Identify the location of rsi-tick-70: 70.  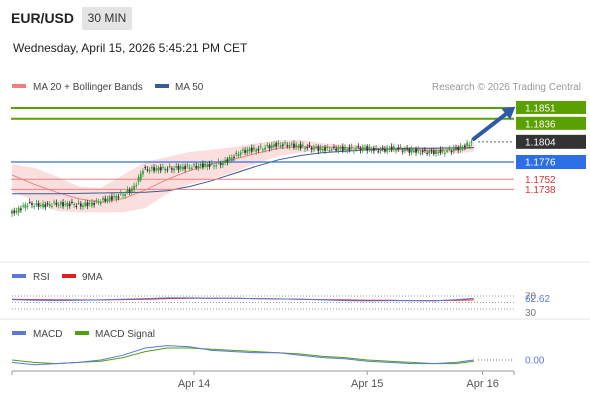
(531, 297).